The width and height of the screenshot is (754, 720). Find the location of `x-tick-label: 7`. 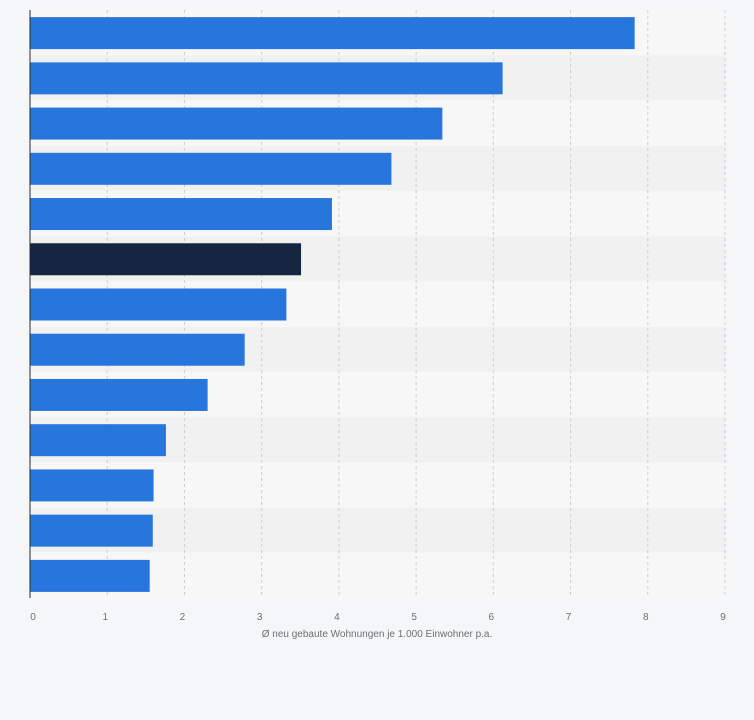

x-tick-label: 7 is located at coordinates (569, 617).